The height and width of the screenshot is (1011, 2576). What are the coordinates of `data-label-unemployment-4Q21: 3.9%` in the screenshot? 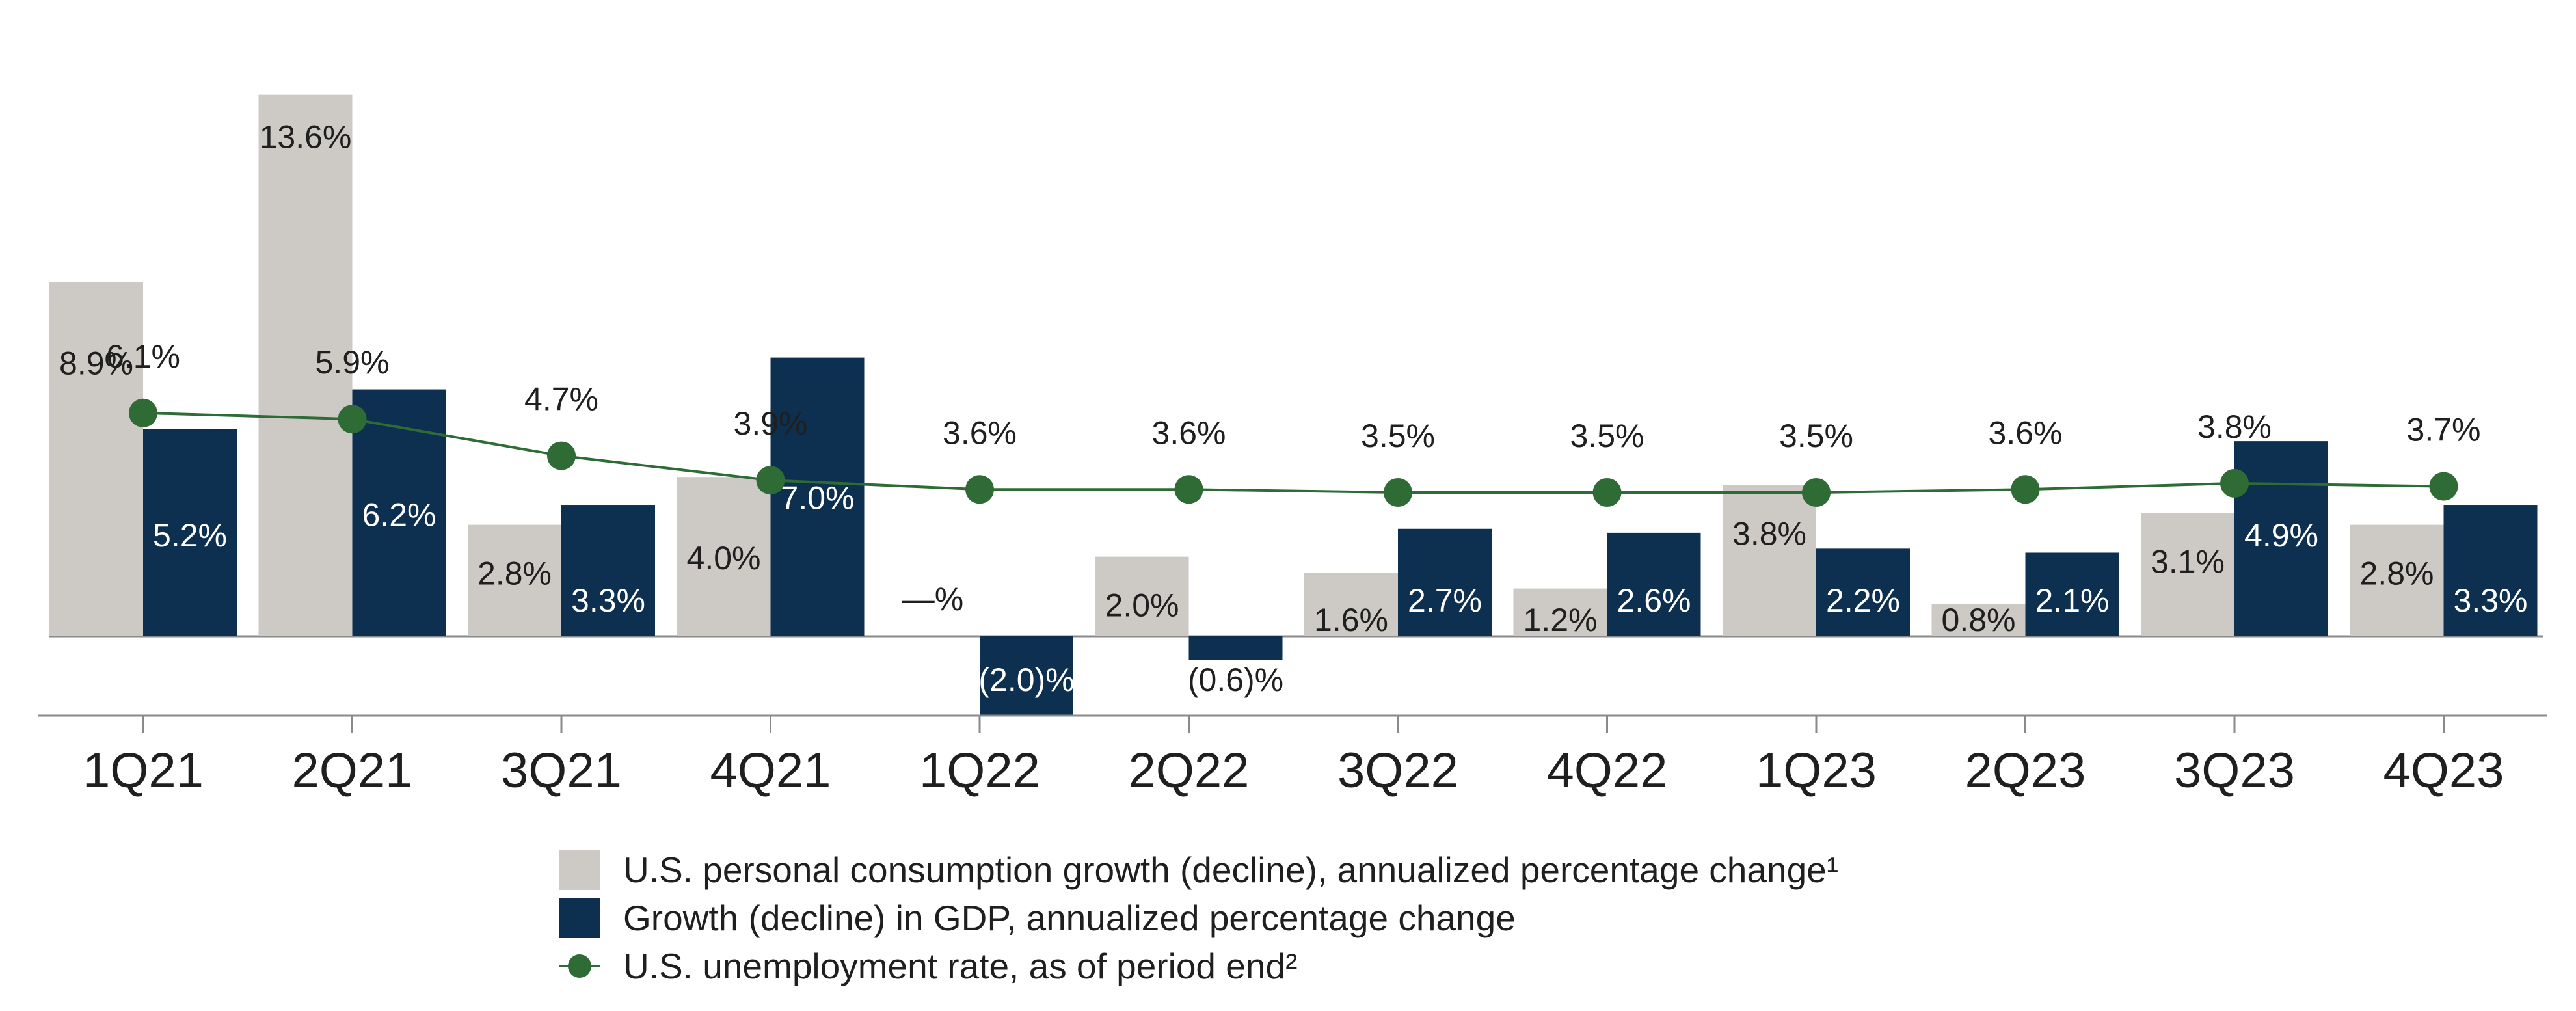 It's located at (771, 423).